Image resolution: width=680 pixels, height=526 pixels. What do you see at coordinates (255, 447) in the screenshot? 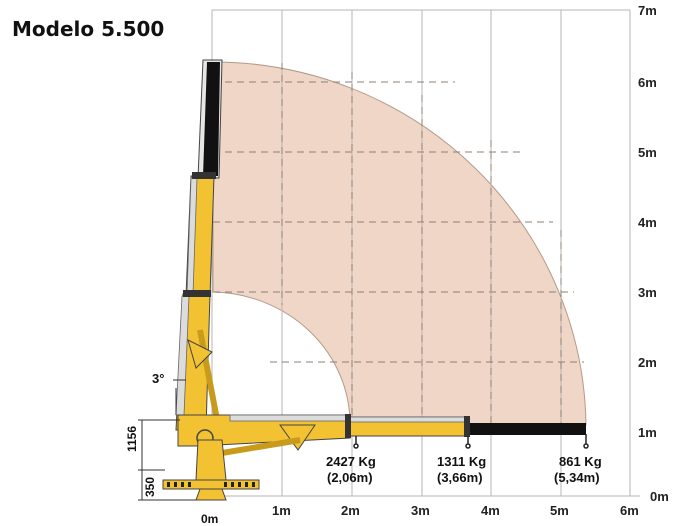
I see `brace-link` at bounding box center [255, 447].